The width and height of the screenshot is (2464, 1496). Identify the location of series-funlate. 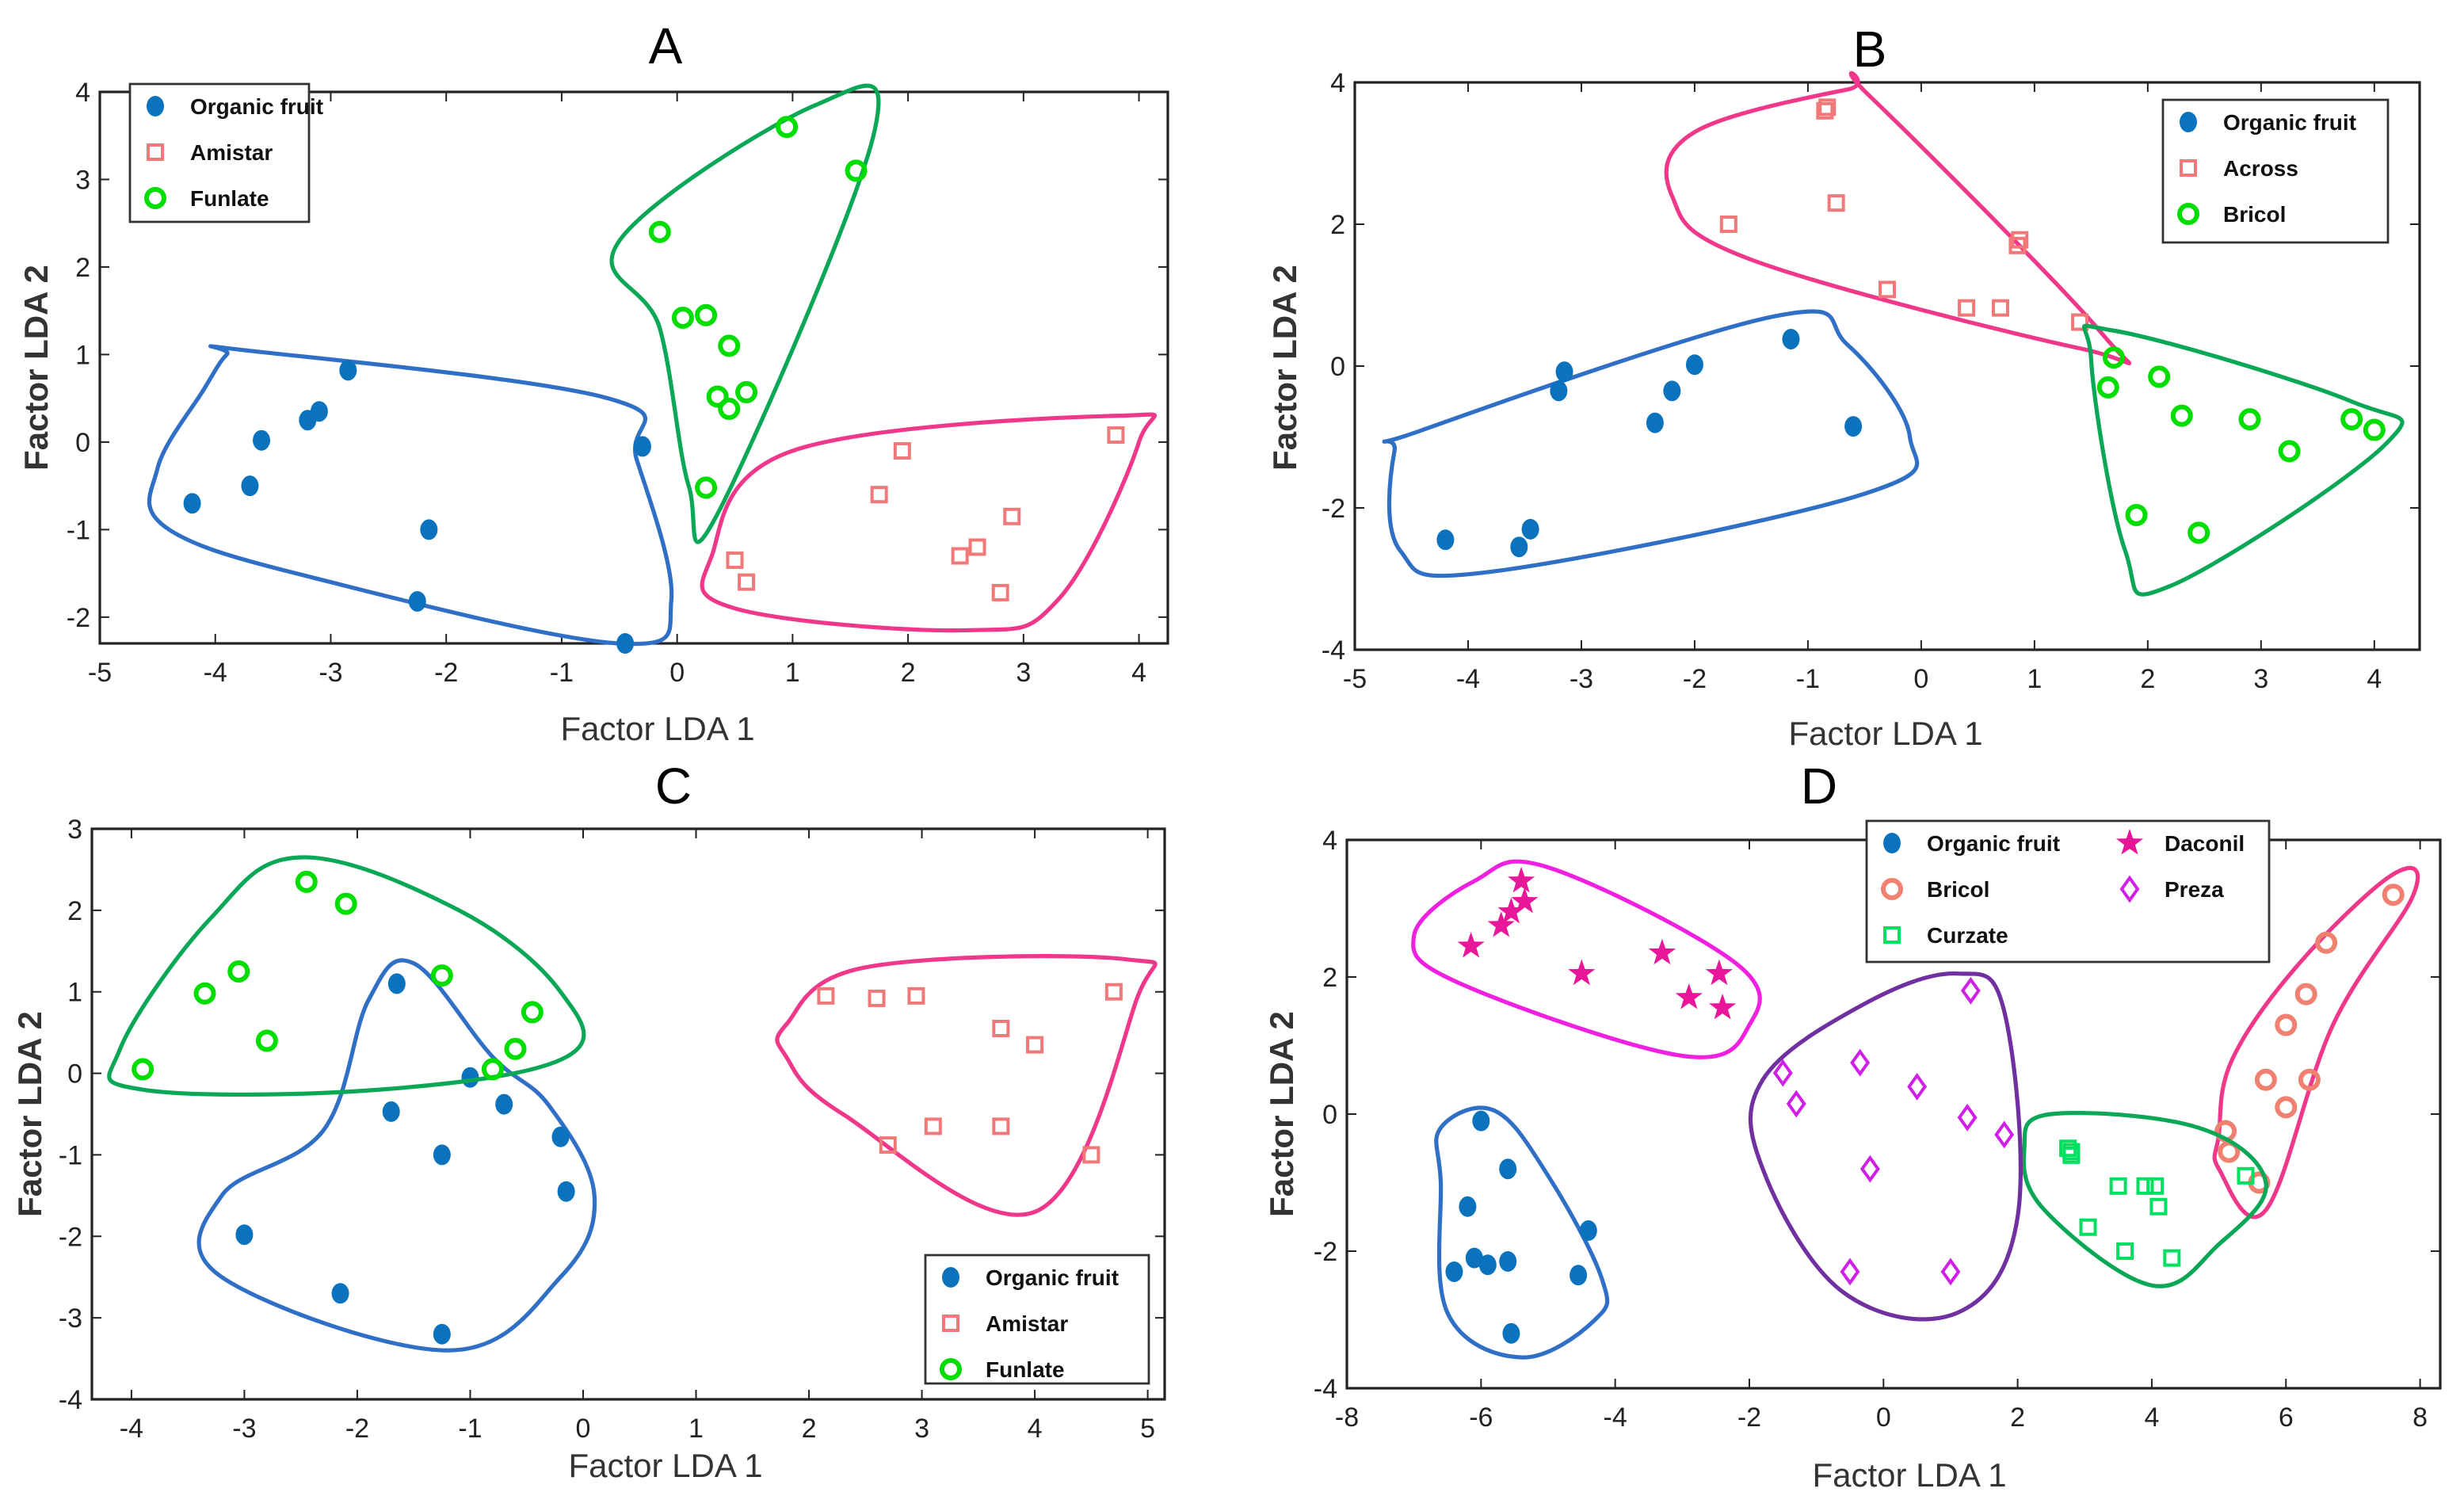
(346, 976).